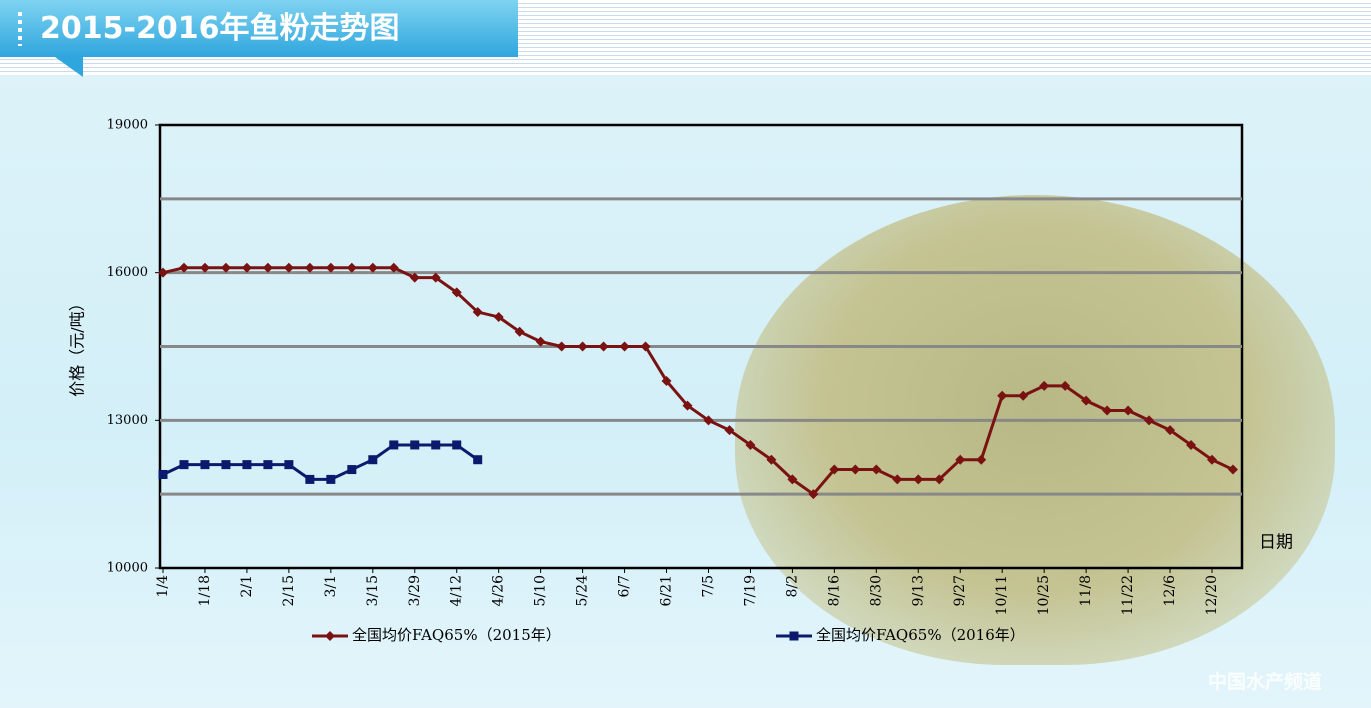  I want to click on x-tick-label: 8/30, so click(876, 590).